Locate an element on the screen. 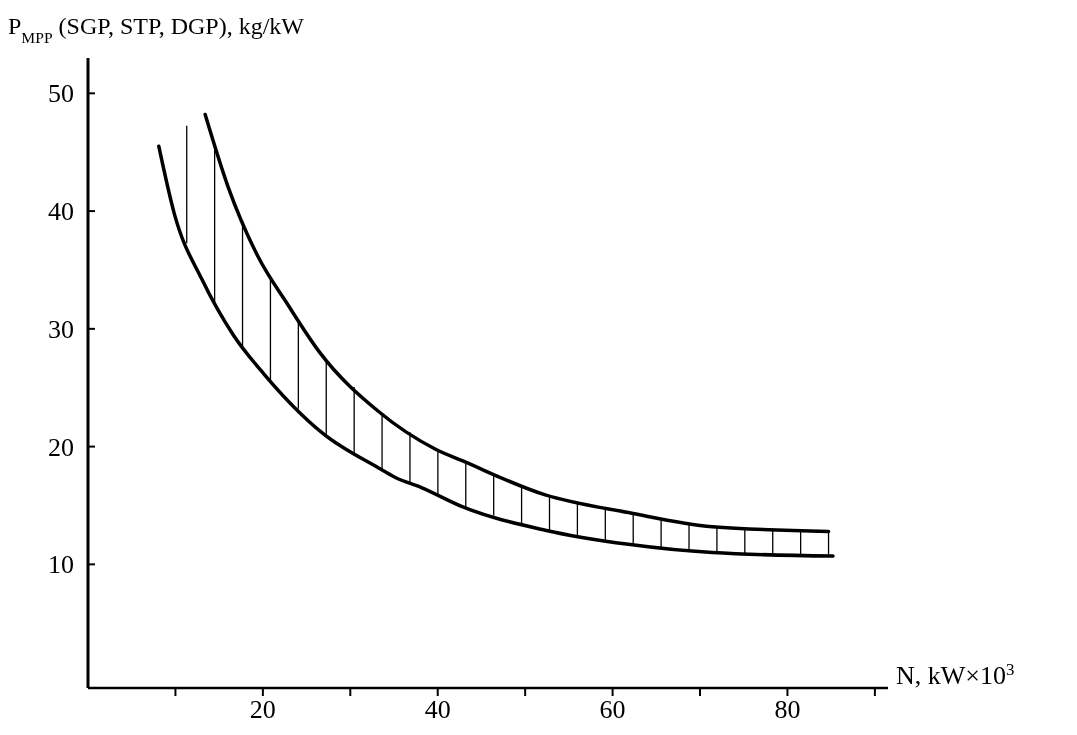  y-tick-label: 40 is located at coordinates (61, 212).